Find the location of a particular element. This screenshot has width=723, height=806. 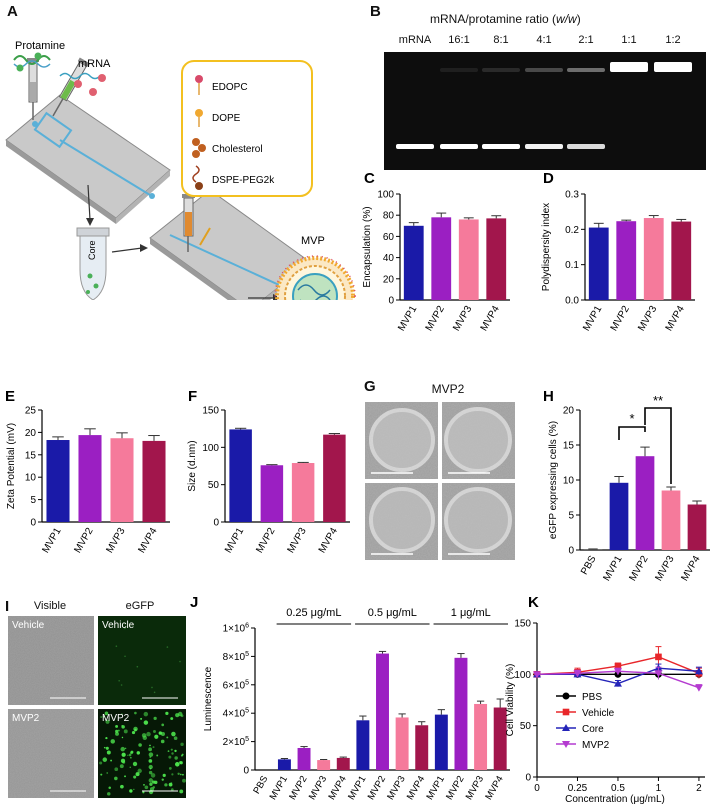

egfp-tile-vehicle is located at coordinates (142, 660).